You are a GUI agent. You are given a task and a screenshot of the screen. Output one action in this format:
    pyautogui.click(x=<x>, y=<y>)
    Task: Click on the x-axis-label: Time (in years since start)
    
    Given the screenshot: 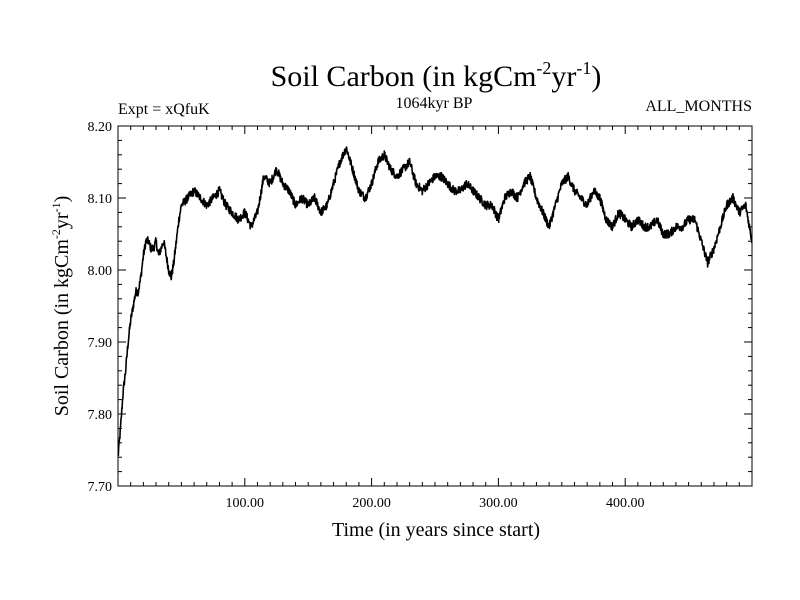 What is the action you would take?
    pyautogui.click(x=436, y=530)
    